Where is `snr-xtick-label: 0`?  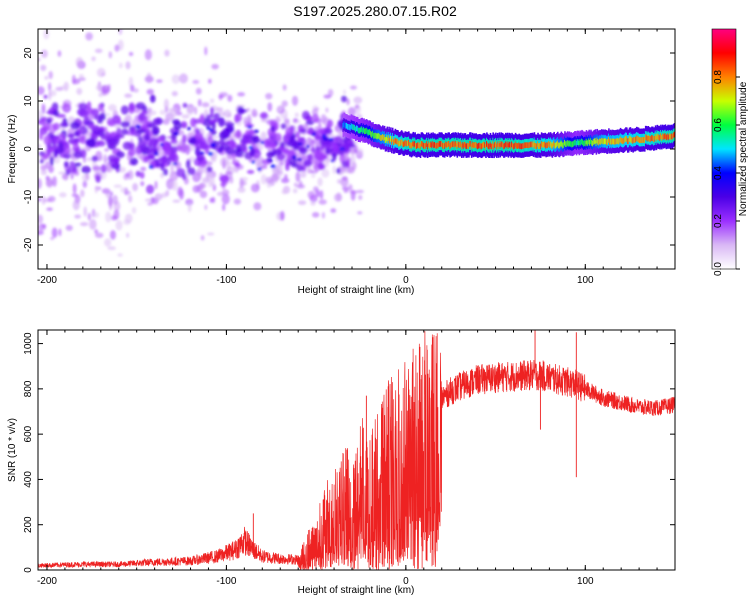 snr-xtick-label: 0 is located at coordinates (406, 581).